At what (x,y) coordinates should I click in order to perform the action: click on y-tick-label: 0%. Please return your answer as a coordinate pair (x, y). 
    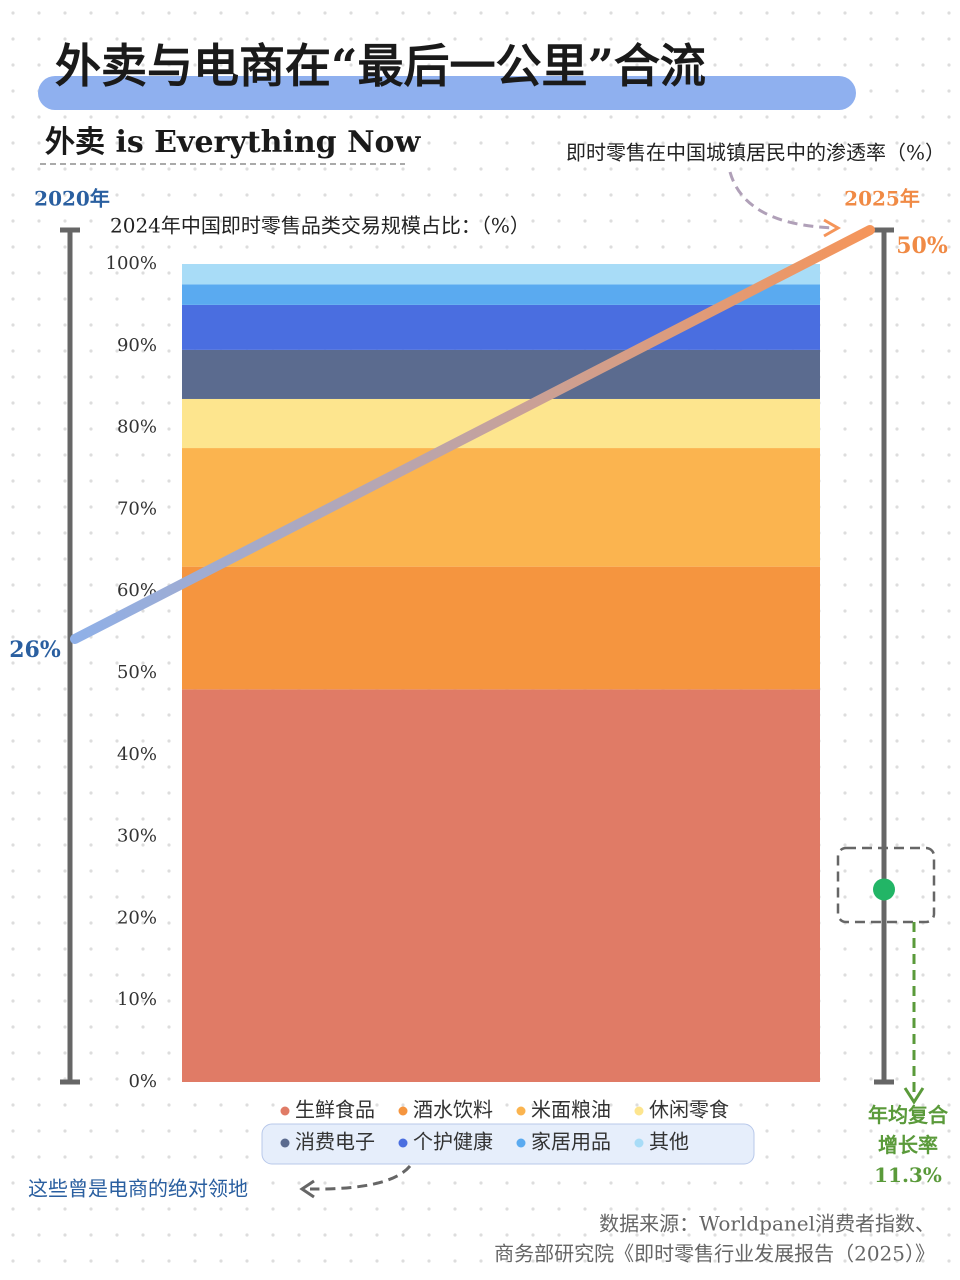
    Looking at the image, I should click on (142, 1081).